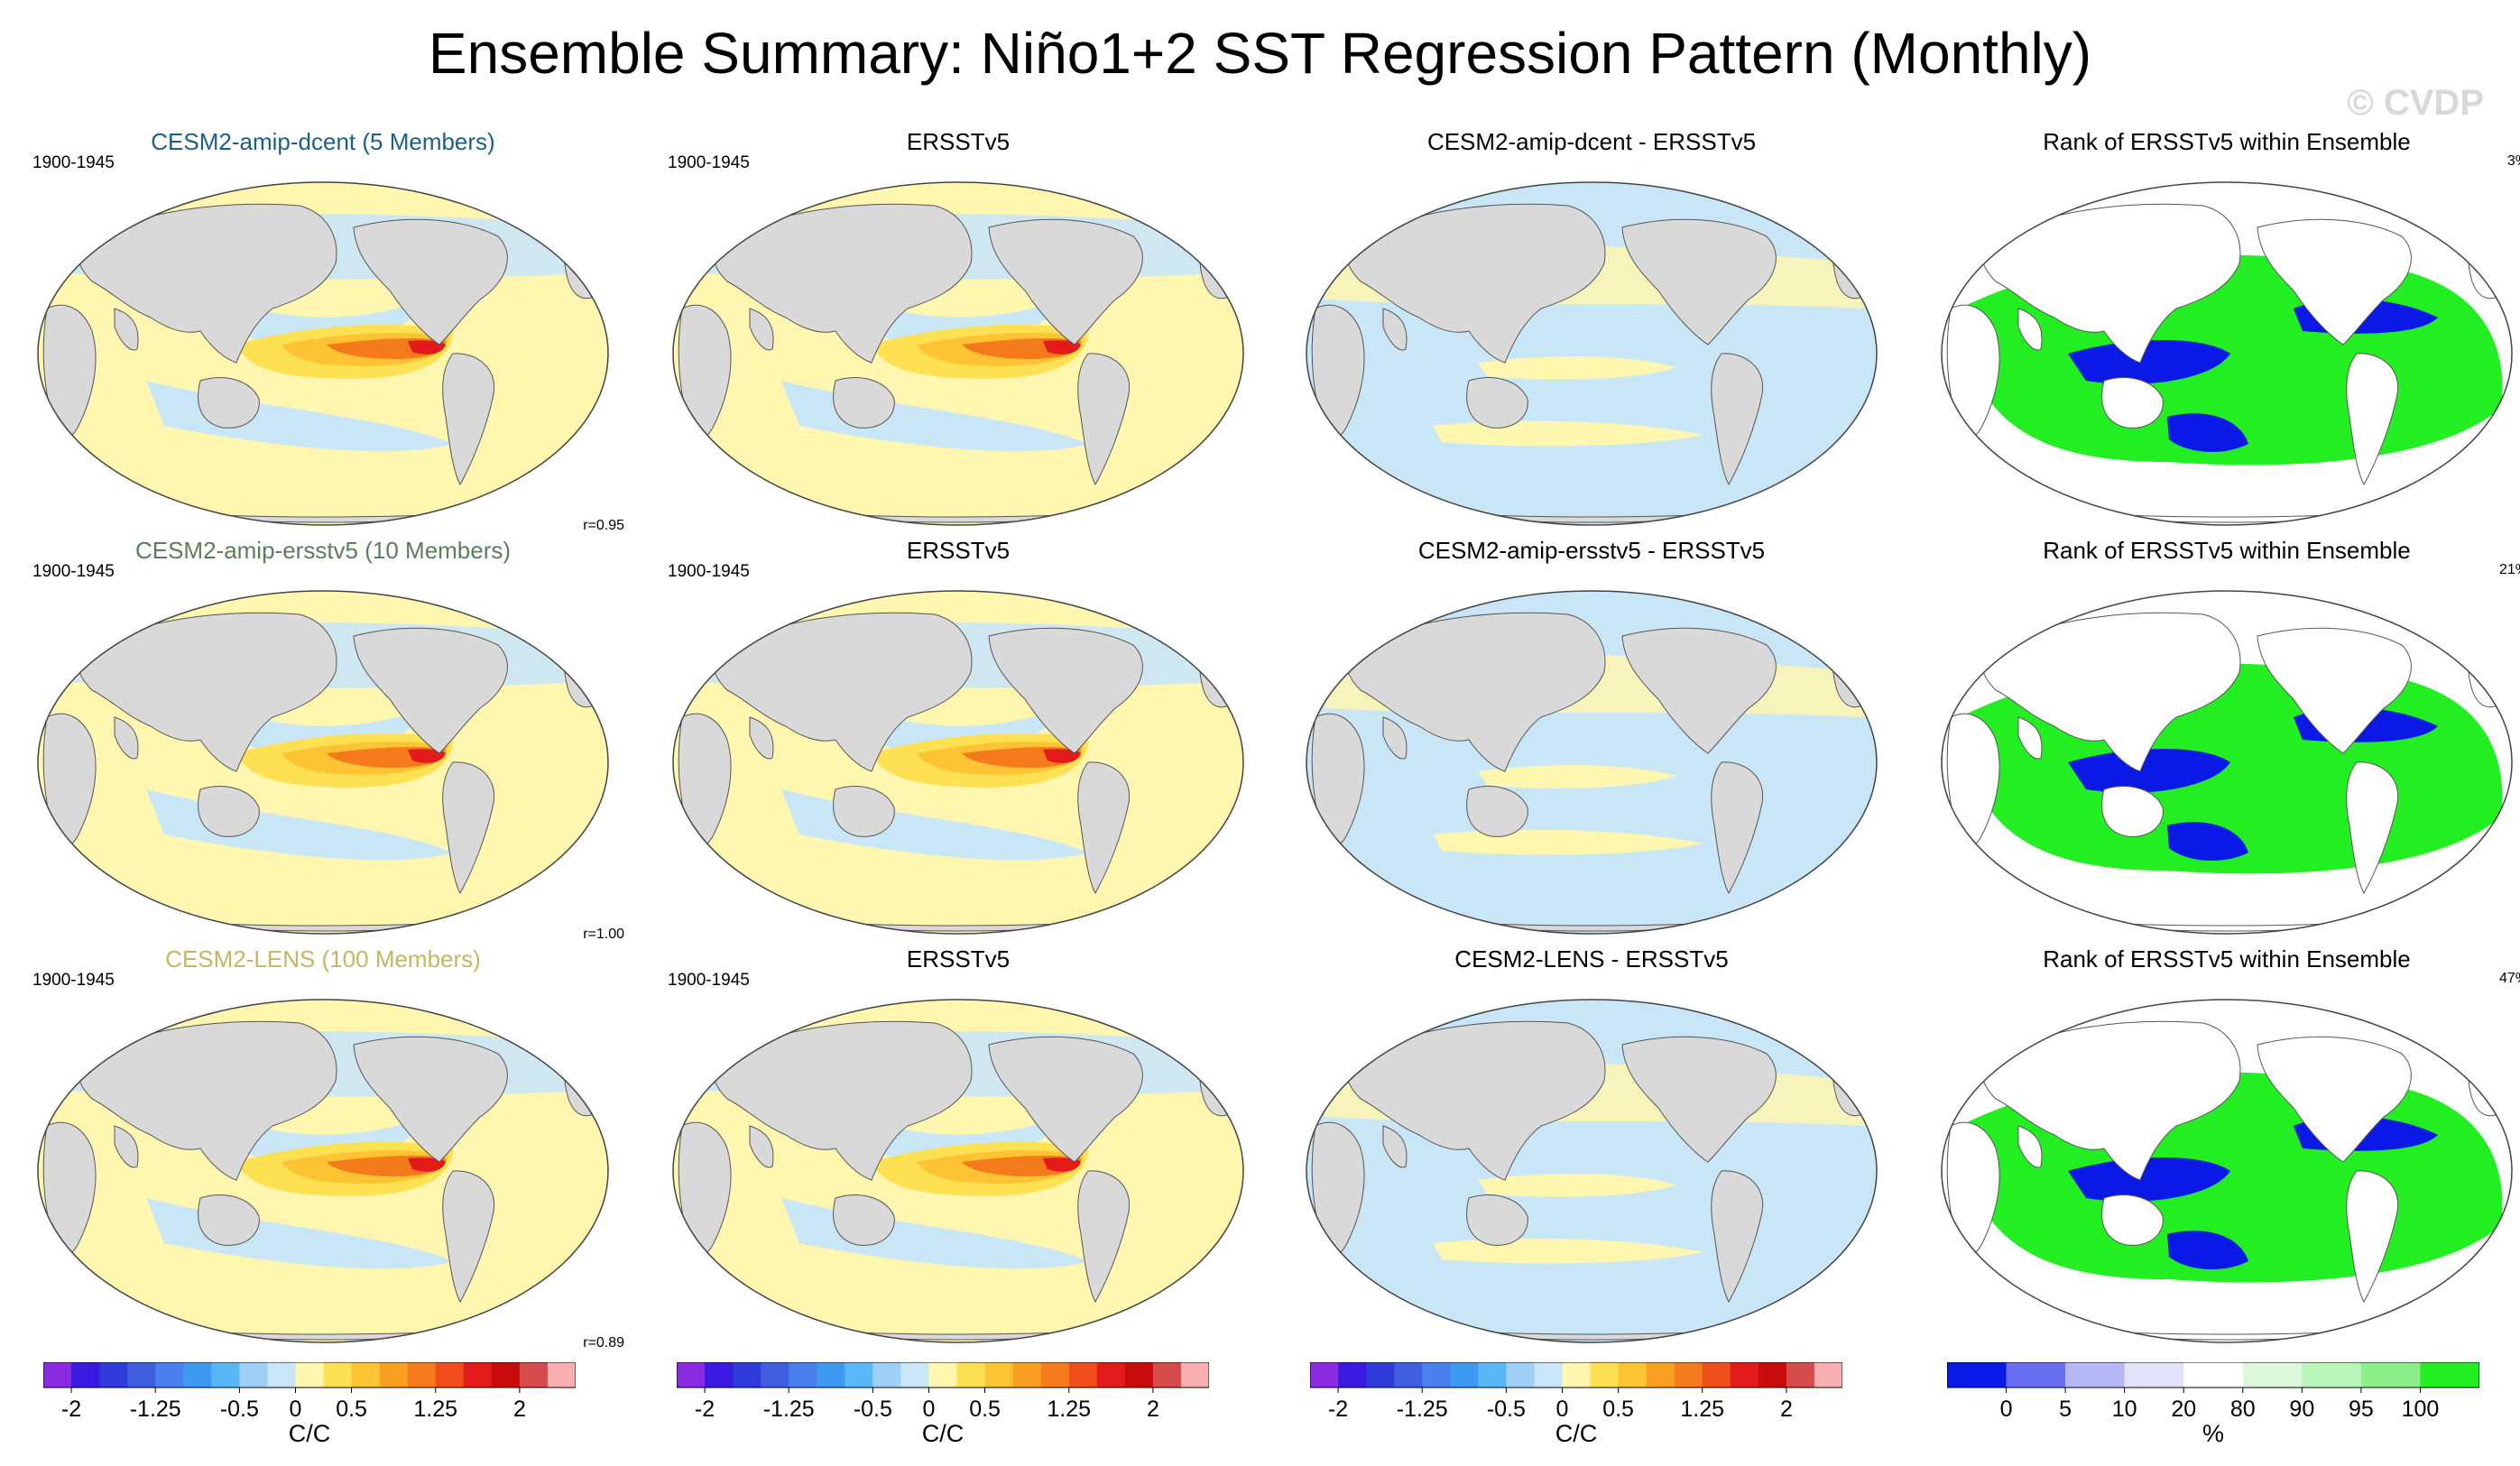 This screenshot has height=1466, width=2520. I want to click on colorbar-sst-3: -2 -1.25 -0.5 0 0.5 1.25 2 C/C, so click(1576, 1407).